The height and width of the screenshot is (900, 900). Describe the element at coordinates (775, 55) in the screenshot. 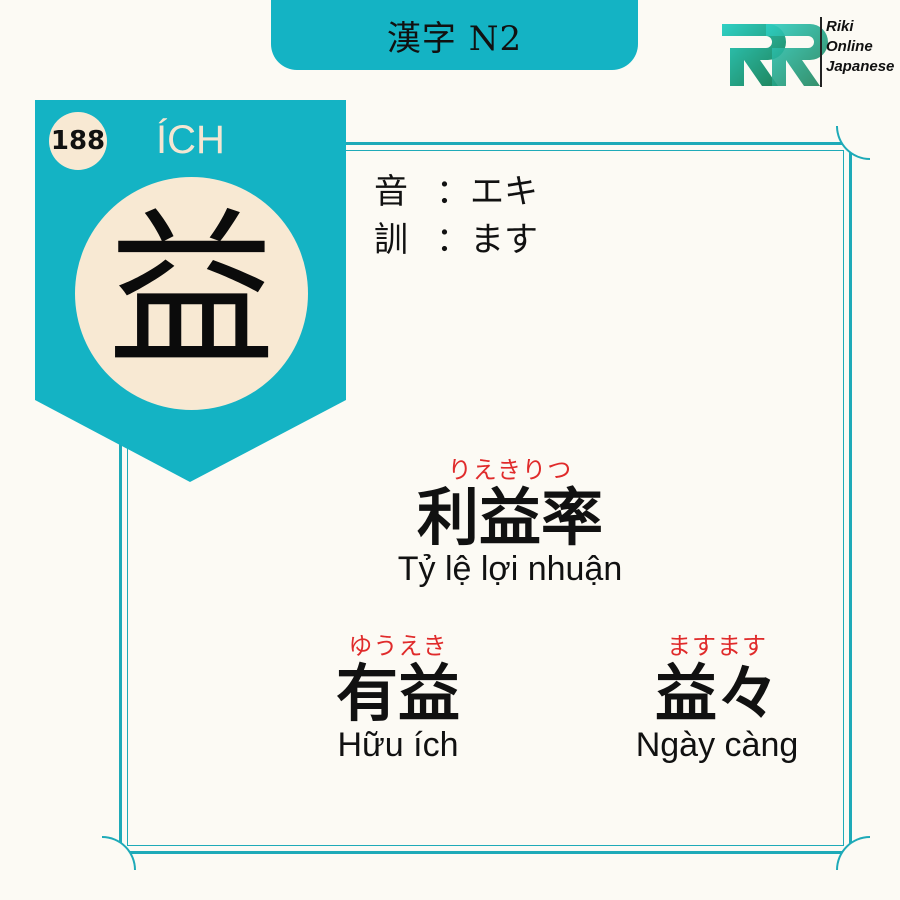

I see `riki-logo-icon` at that location.